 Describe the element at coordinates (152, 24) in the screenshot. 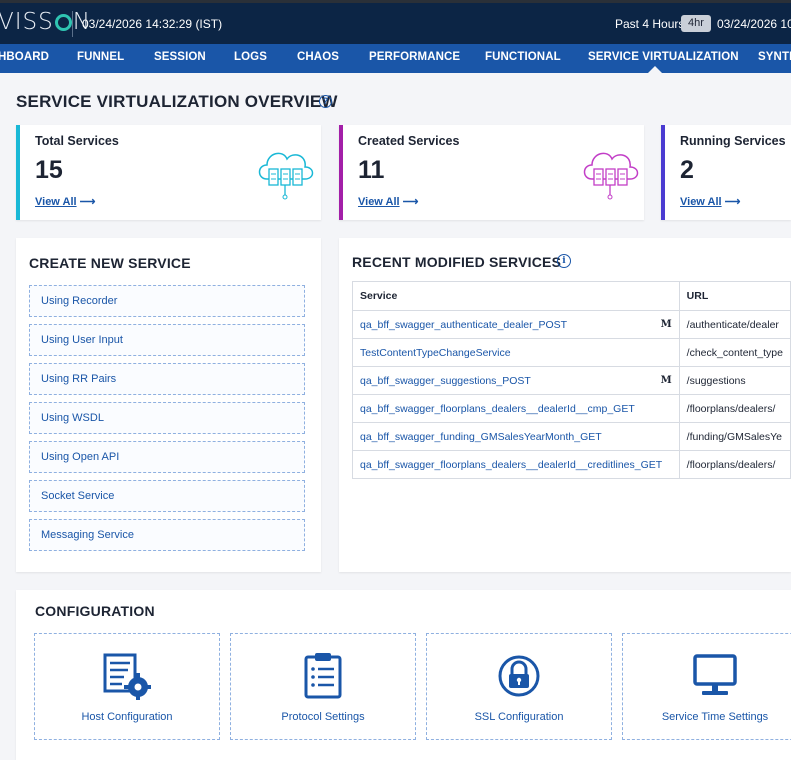

I see `current-datetime: 03/24/2026 14:32:29 (IST)` at that location.